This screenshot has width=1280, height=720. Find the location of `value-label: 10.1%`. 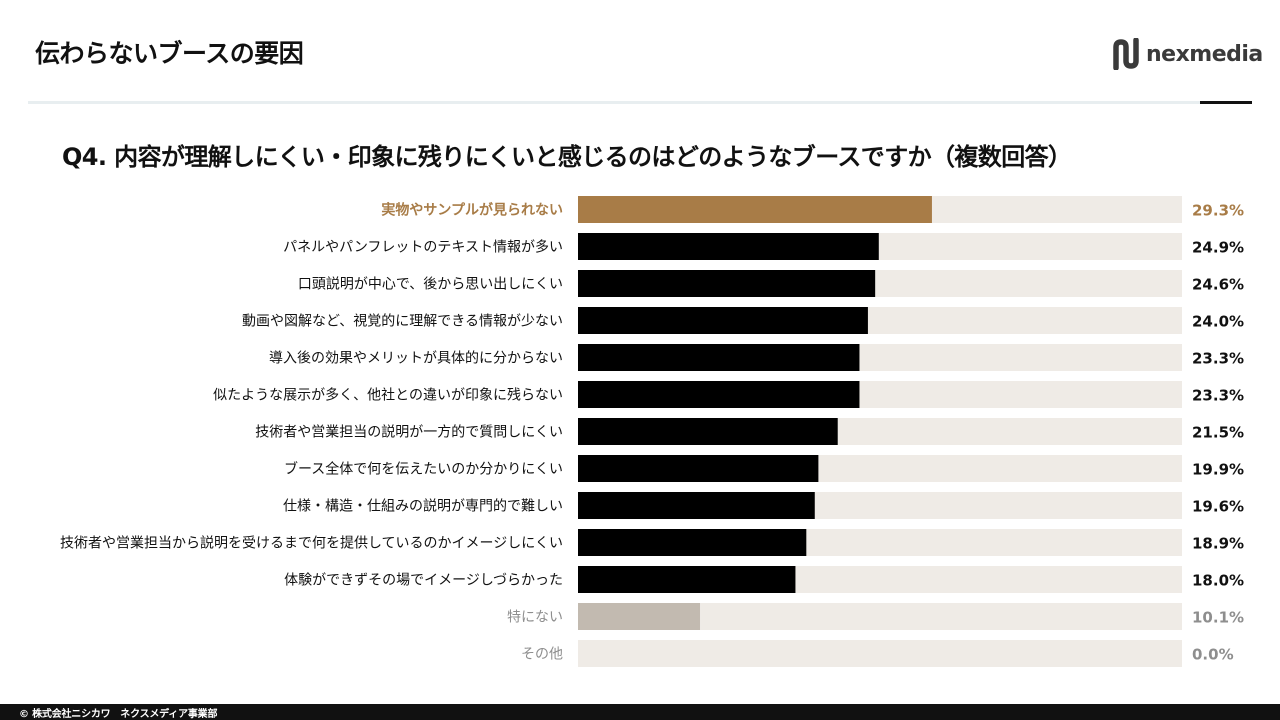

value-label: 10.1% is located at coordinates (1218, 618).